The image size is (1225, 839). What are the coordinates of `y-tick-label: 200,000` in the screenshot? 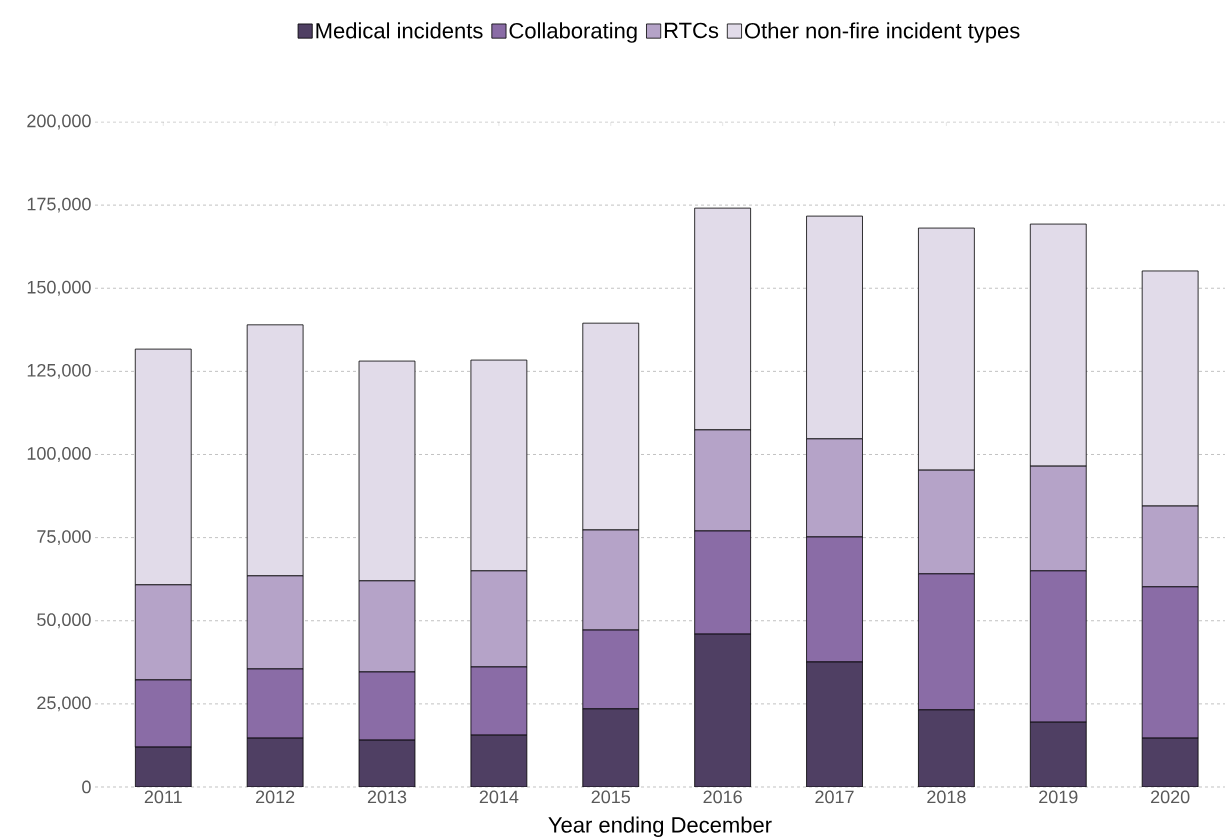 It's located at (59, 122).